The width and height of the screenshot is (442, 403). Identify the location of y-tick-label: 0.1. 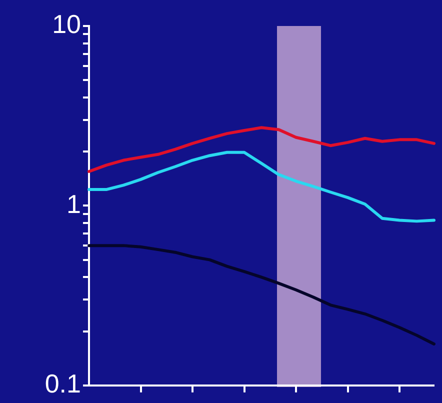
(62, 383).